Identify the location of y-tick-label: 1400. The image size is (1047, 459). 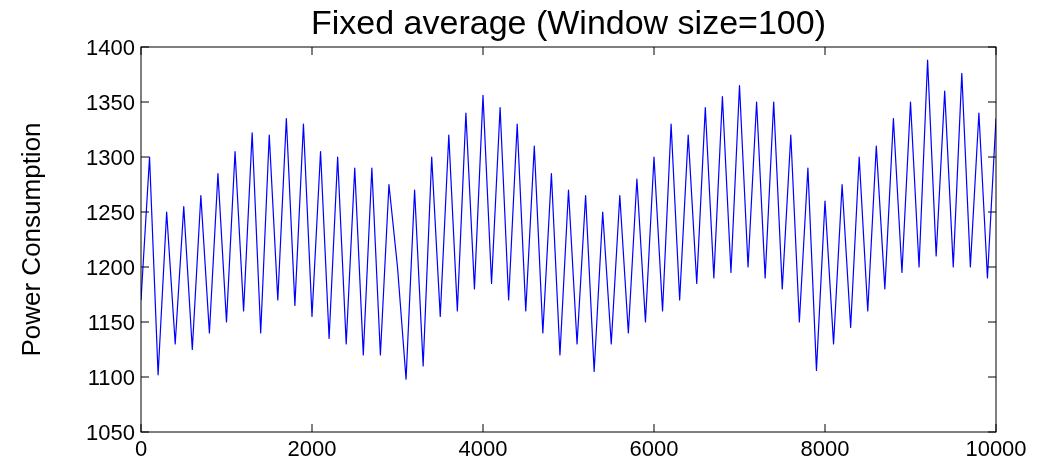
(110, 47).